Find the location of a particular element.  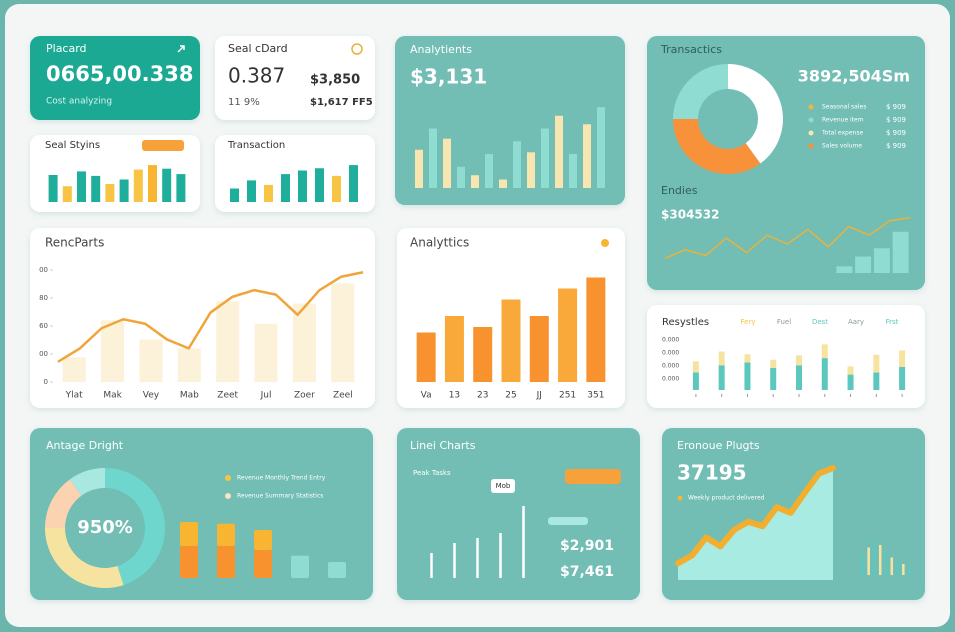

label: Seasonal sales is located at coordinates (844, 107).